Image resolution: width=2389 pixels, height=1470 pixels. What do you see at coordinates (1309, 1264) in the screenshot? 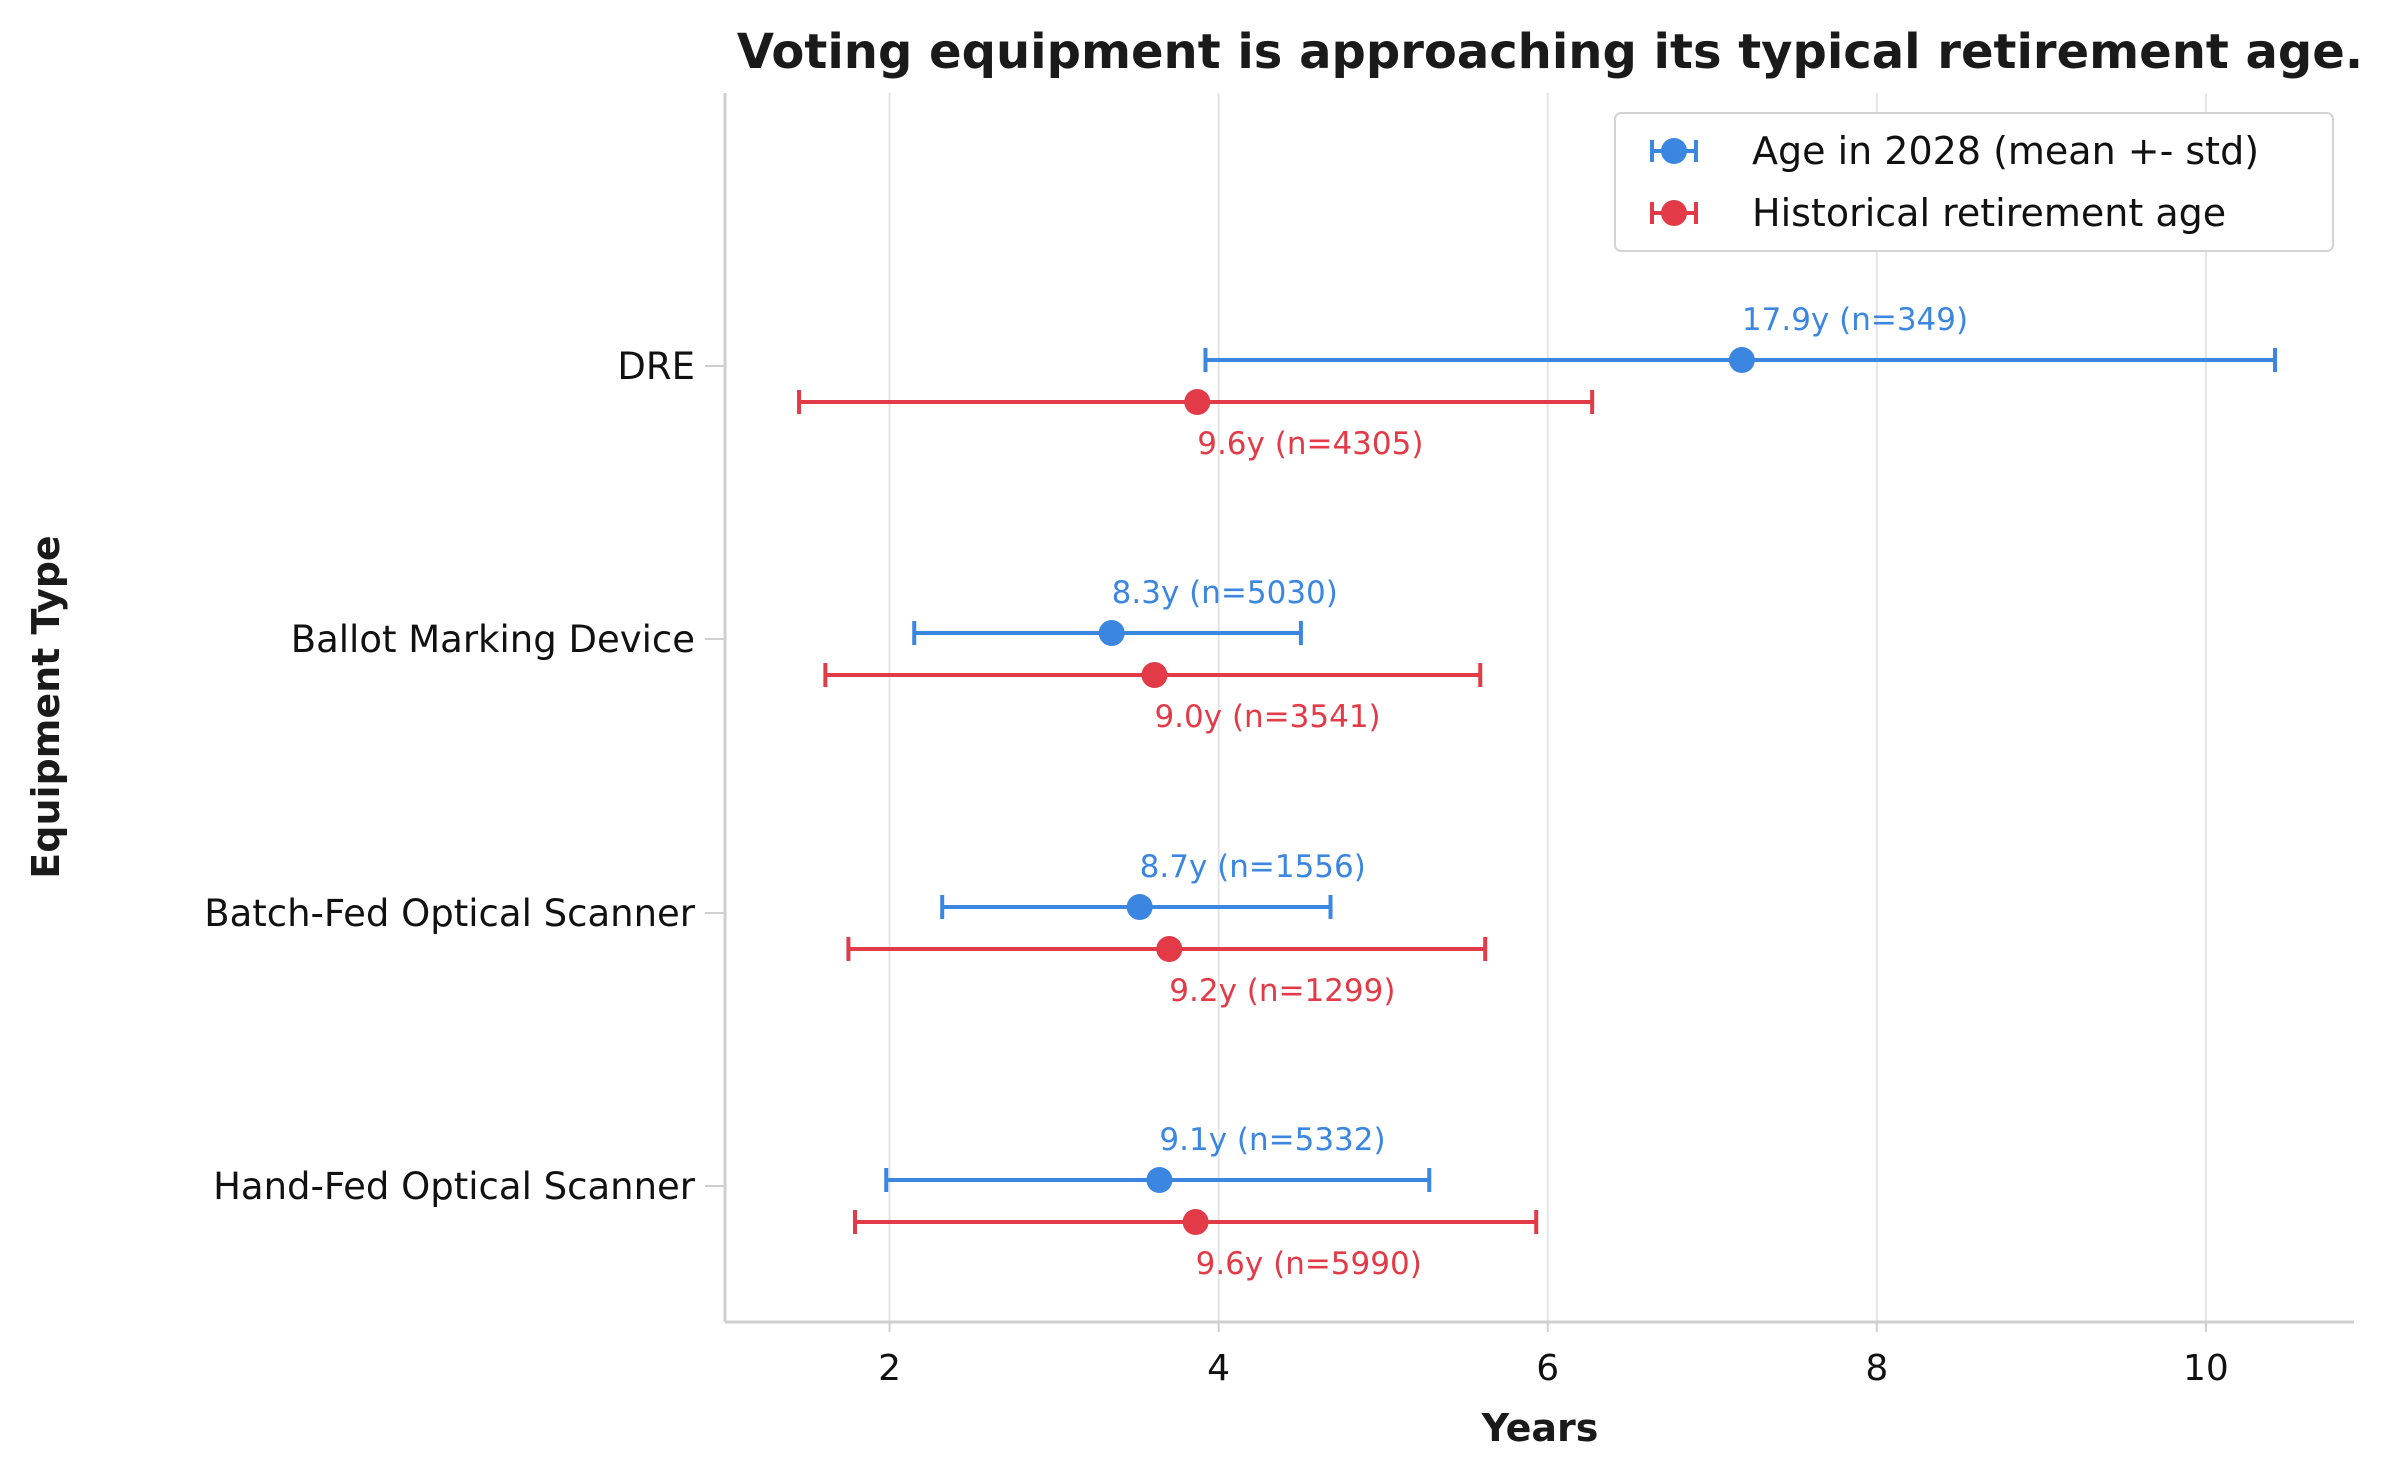
I see `data-label: 9.6y (n=5990)` at bounding box center [1309, 1264].